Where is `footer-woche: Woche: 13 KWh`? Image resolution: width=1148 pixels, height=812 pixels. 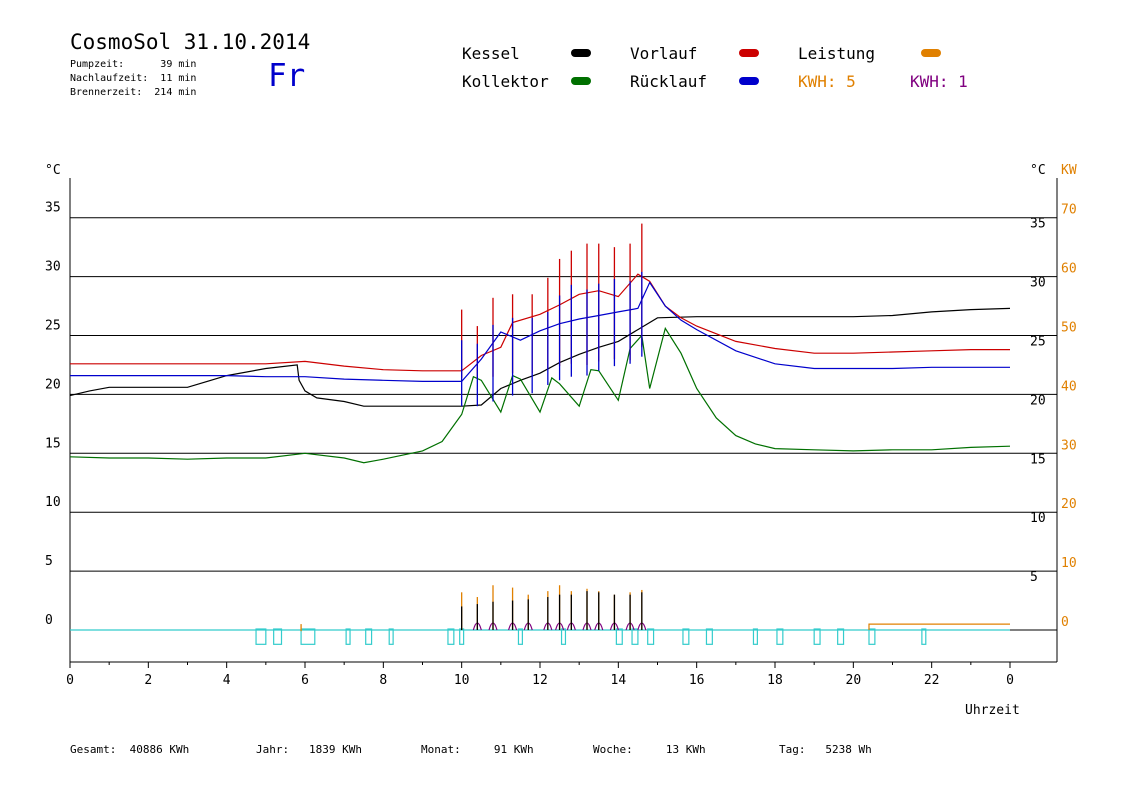 footer-woche: Woche: 13 KWh is located at coordinates (649, 749).